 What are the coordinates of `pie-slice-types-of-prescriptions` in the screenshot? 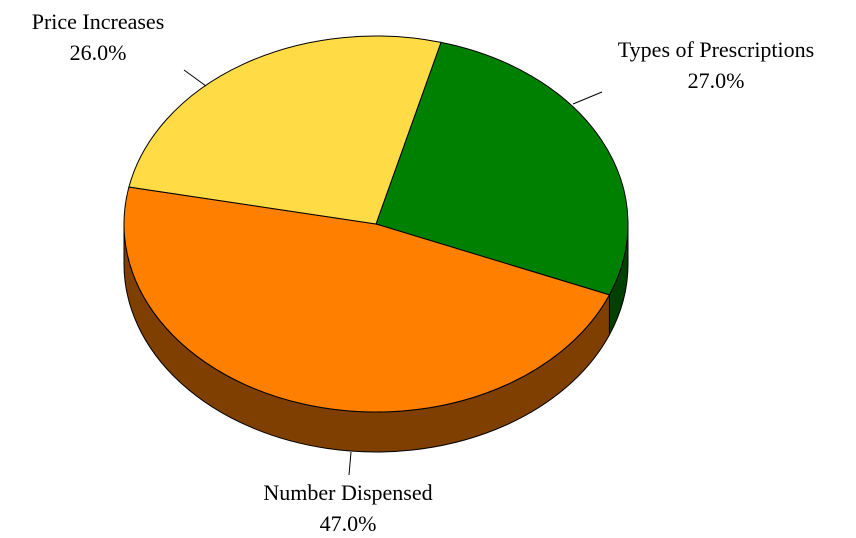 It's located at (502, 168).